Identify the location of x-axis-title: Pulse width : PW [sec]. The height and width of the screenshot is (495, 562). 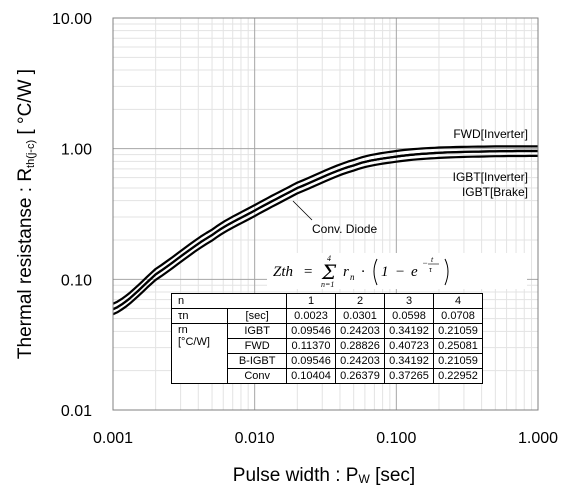
(324, 475).